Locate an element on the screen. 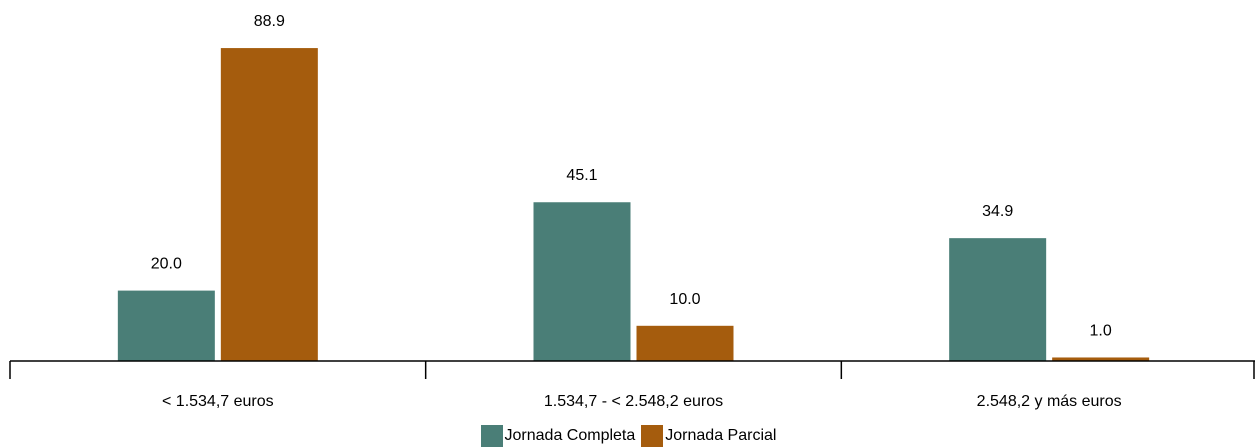  data-label-jornada-parcial-0: 88.9 is located at coordinates (269, 21).